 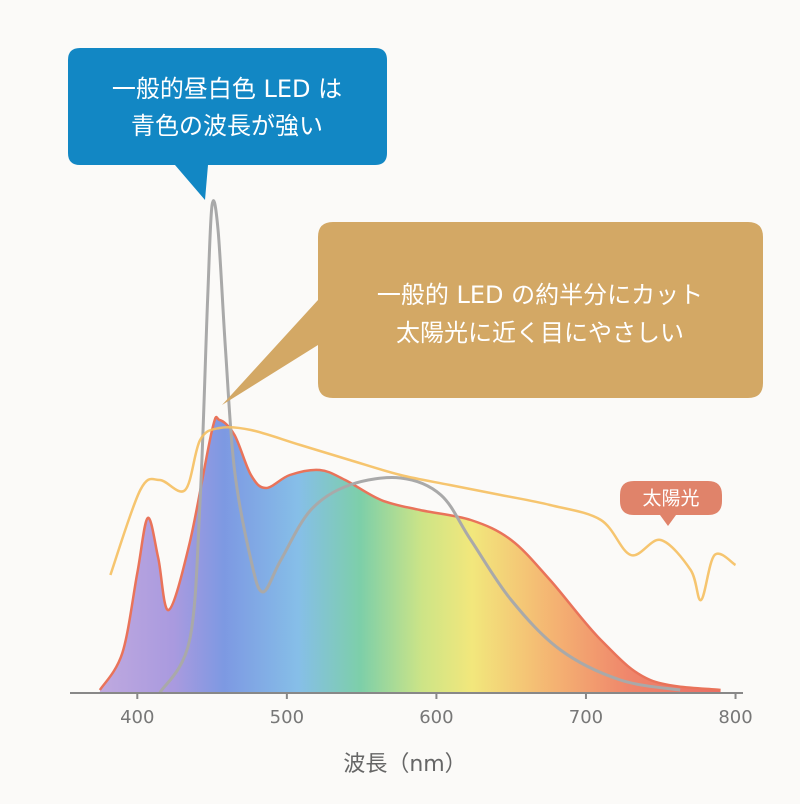 What do you see at coordinates (586, 717) in the screenshot?
I see `x-tick-label: 700` at bounding box center [586, 717].